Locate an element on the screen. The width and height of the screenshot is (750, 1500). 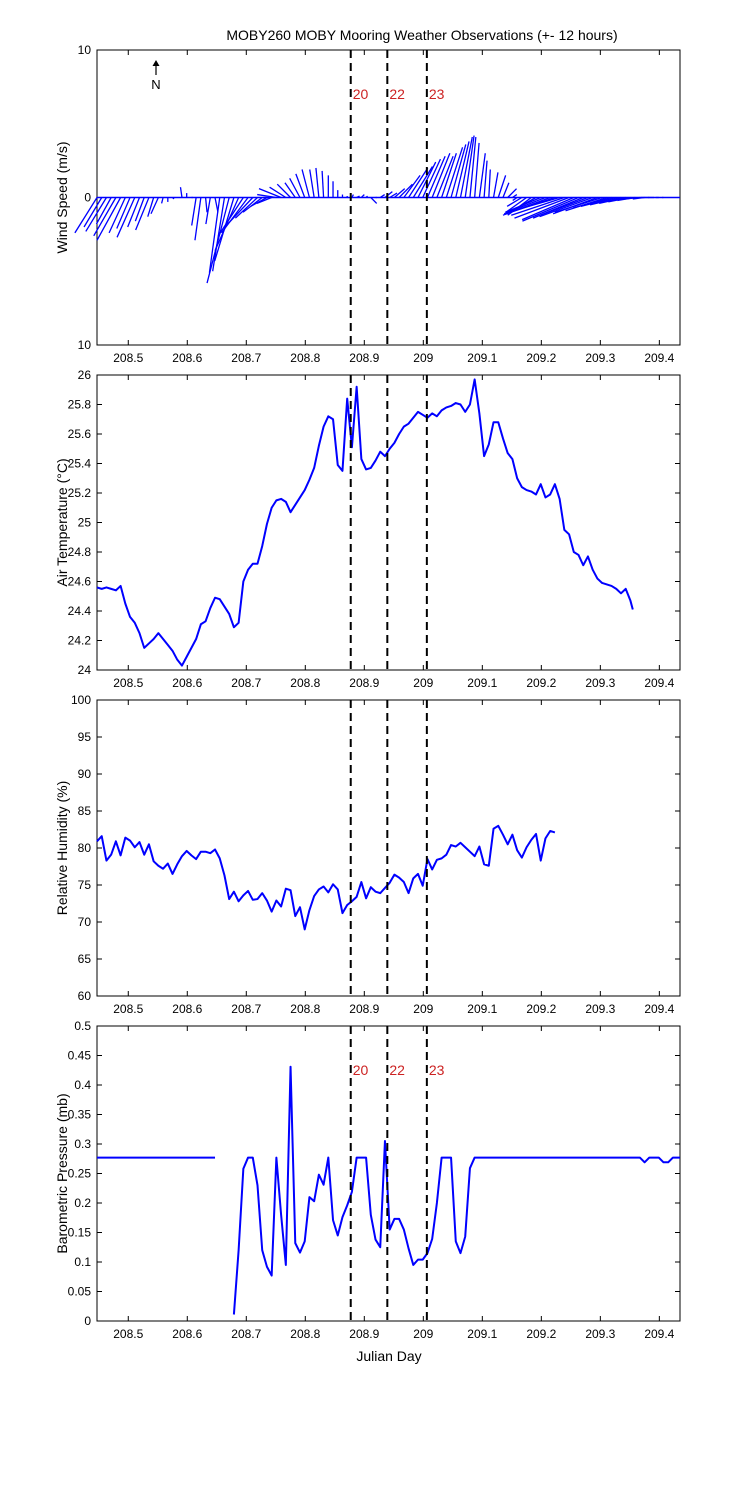
y-tick-label: 75 is located at coordinates (85, 885).